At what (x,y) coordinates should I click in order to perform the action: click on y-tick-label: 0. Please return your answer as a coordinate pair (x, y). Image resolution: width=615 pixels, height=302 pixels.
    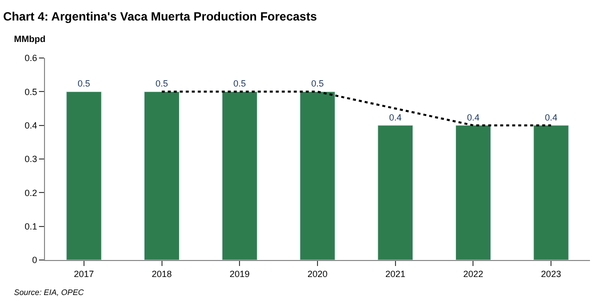
    Looking at the image, I should click on (35, 260).